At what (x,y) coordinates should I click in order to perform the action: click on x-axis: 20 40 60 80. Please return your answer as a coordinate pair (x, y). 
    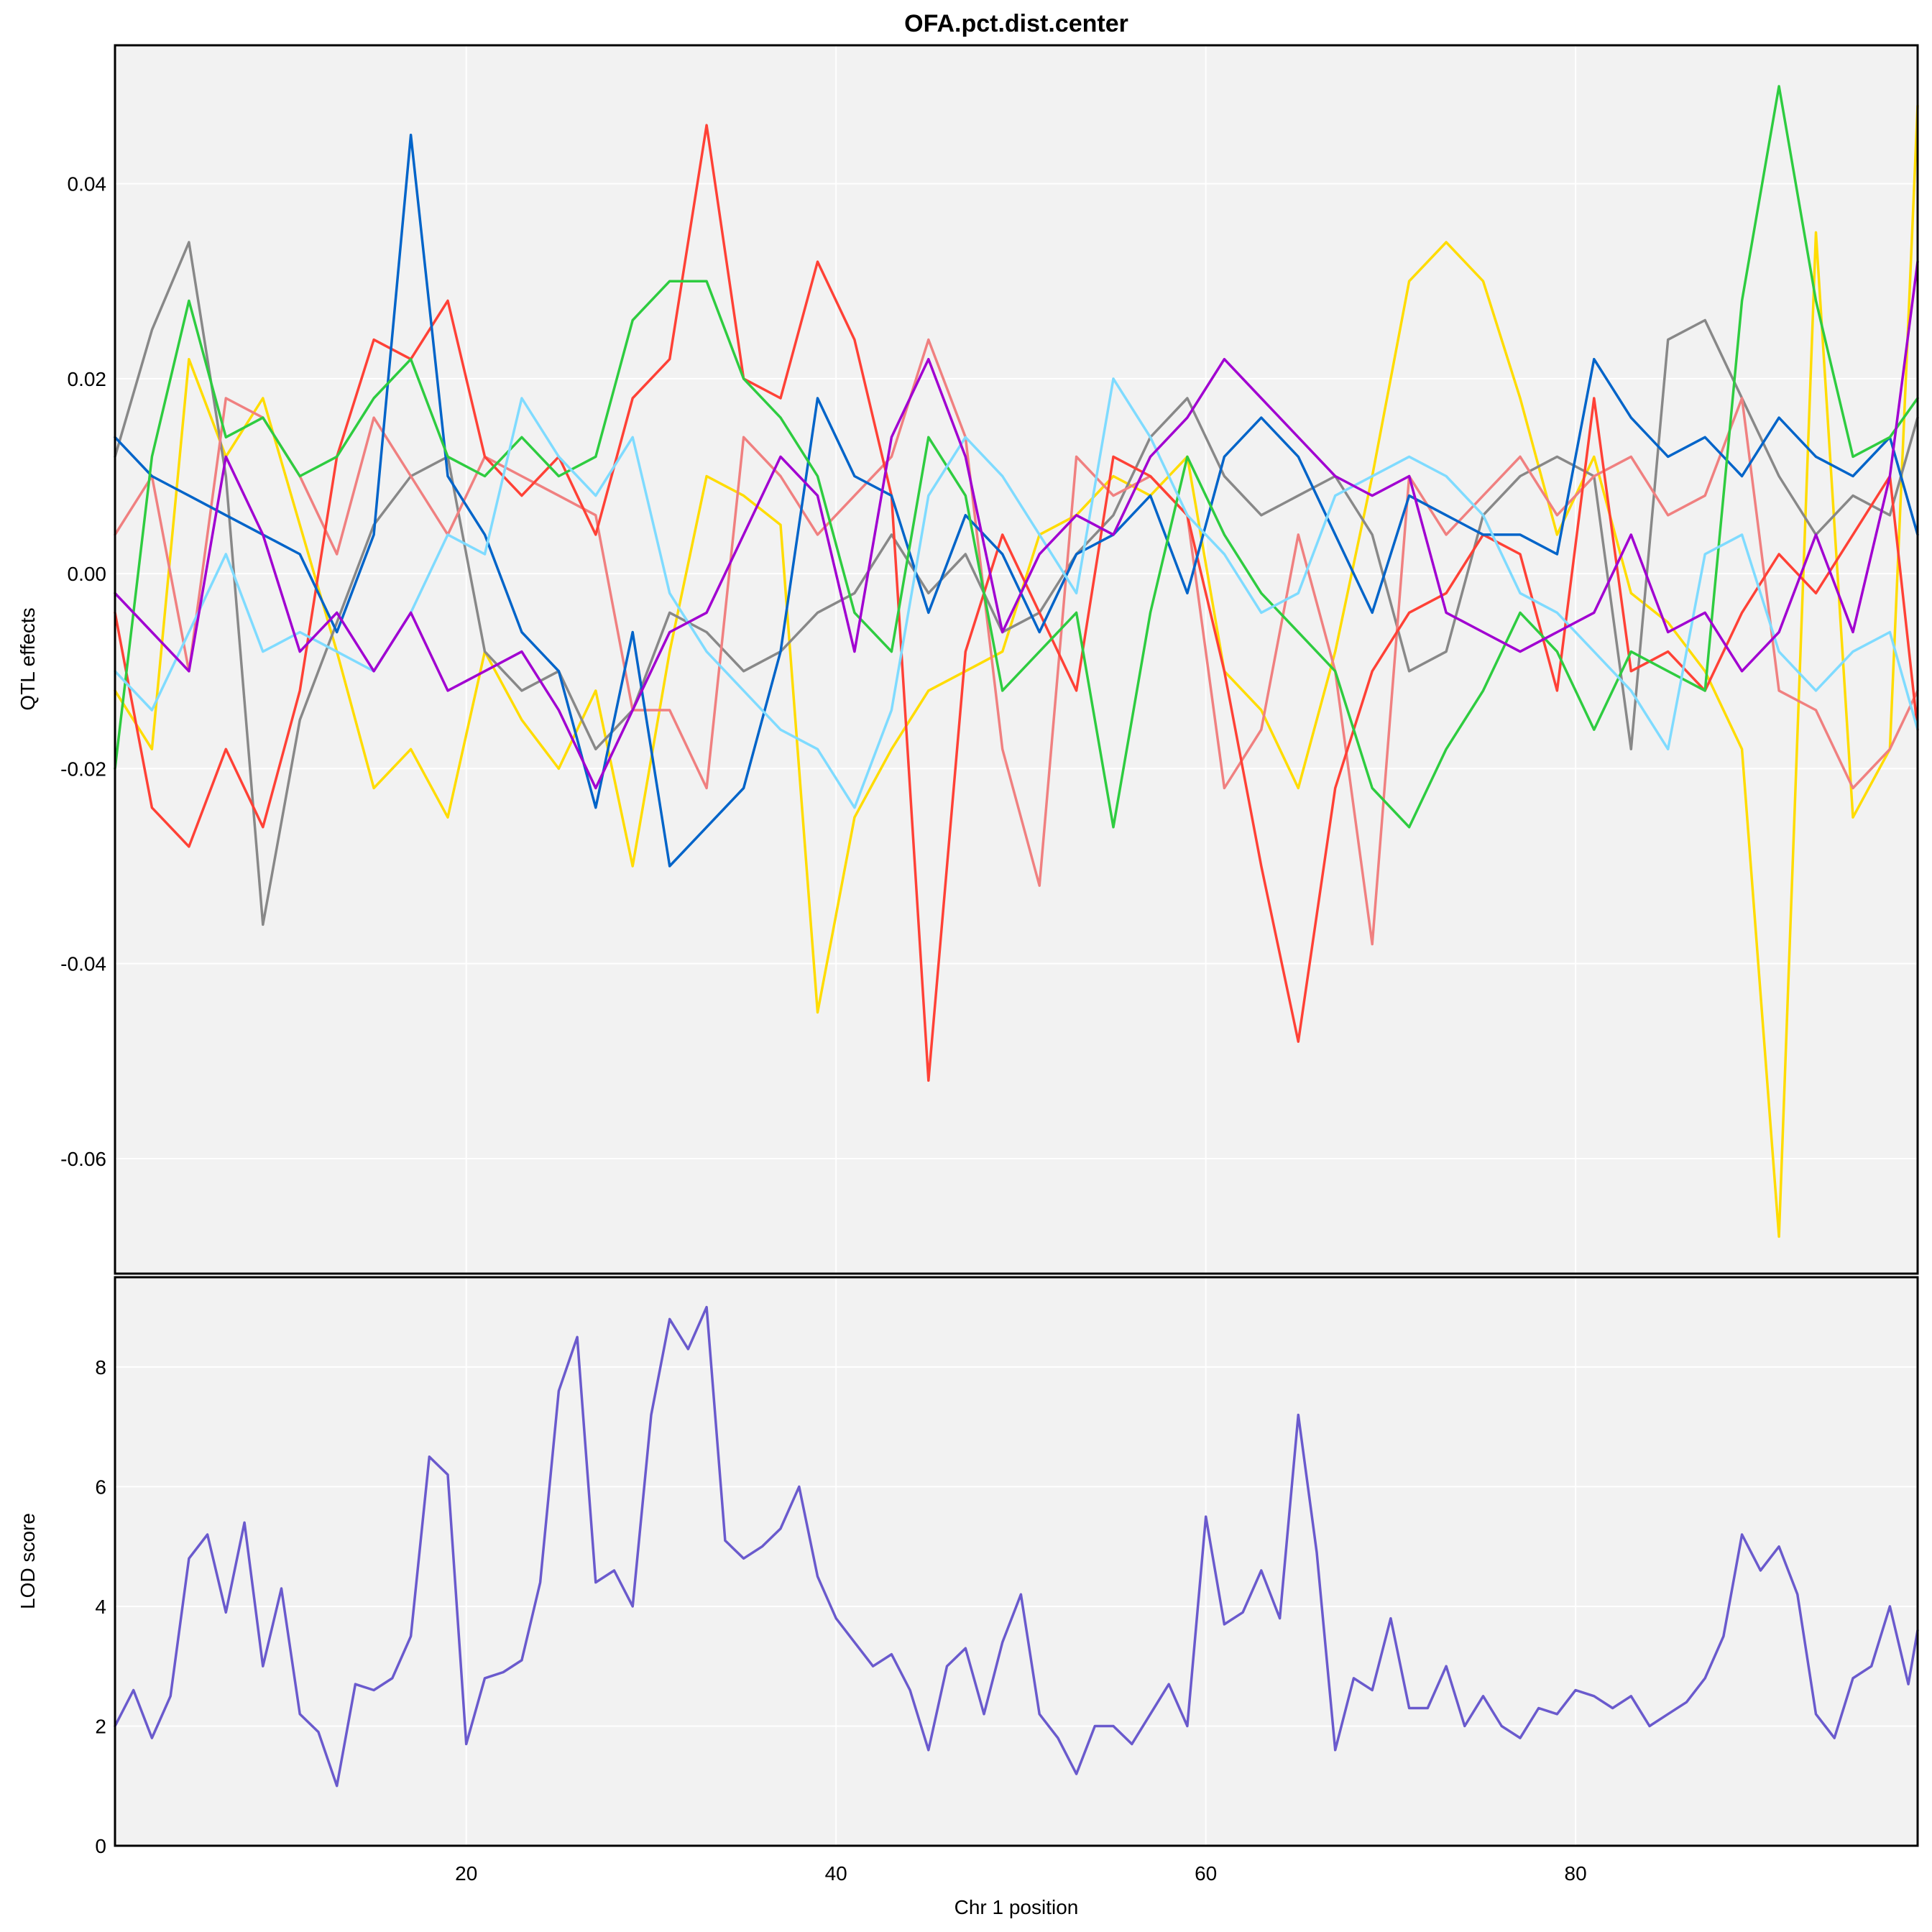
    Looking at the image, I should click on (1021, 1873).